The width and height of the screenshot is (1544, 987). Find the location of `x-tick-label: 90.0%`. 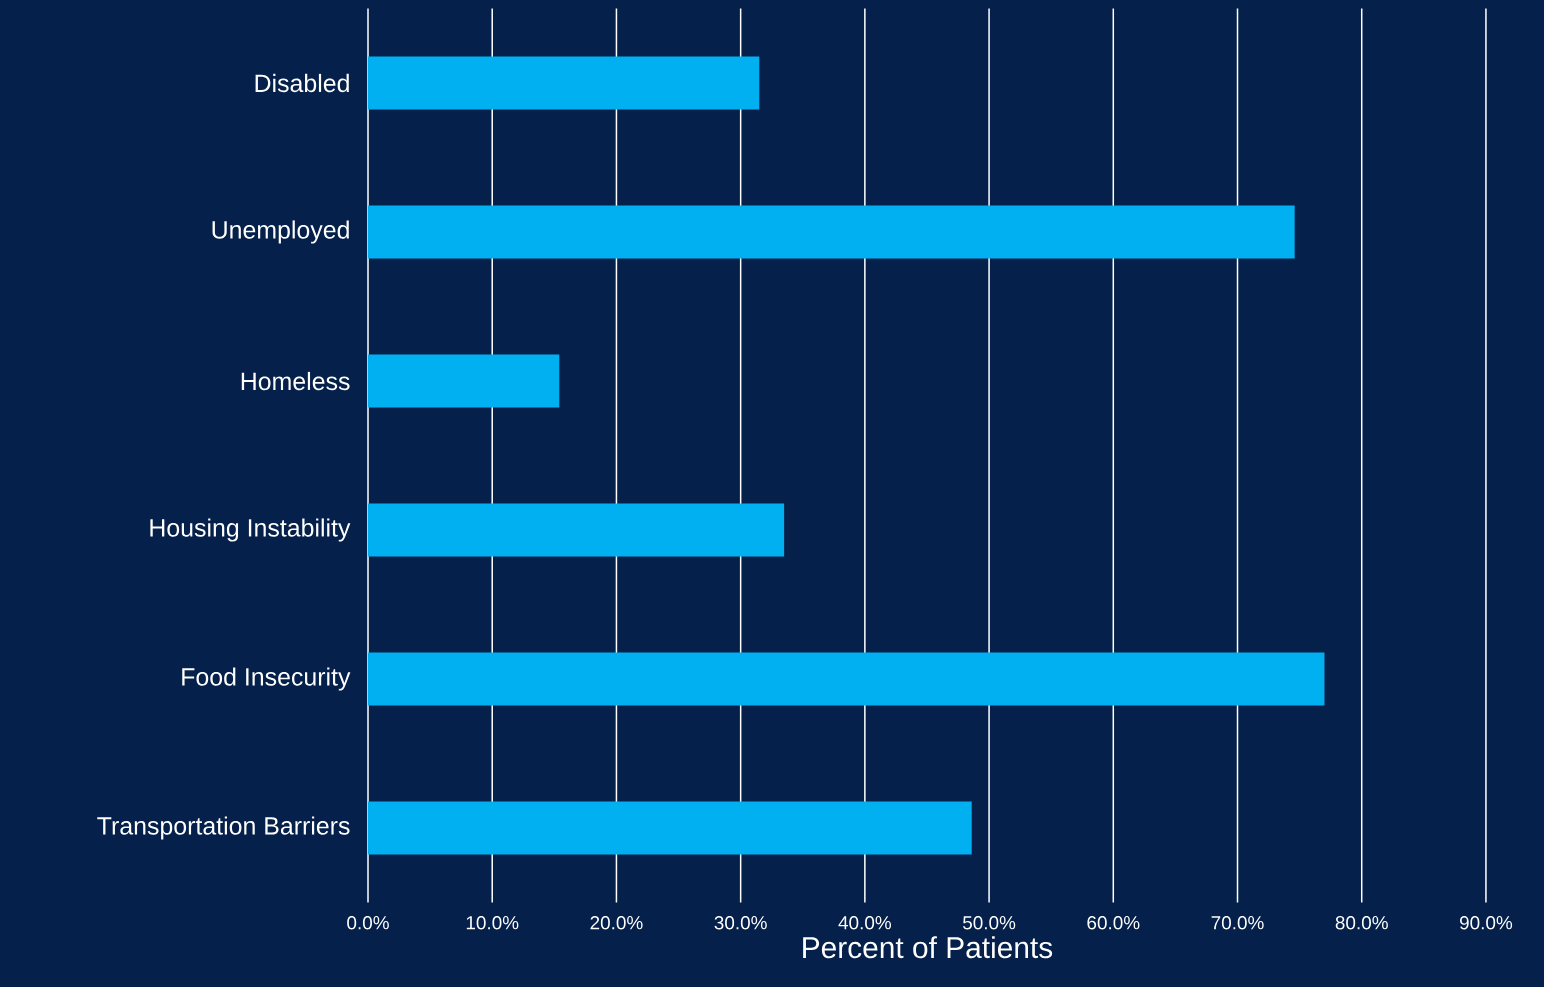

x-tick-label: 90.0% is located at coordinates (1486, 923).